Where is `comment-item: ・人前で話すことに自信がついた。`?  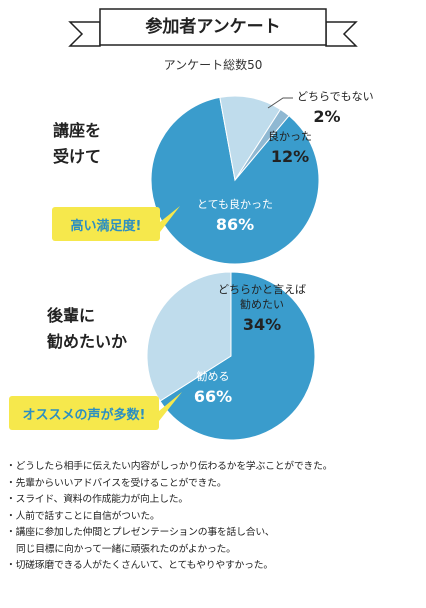
comment-item: ・人前で話すことに自信がついた。 is located at coordinates (83, 516).